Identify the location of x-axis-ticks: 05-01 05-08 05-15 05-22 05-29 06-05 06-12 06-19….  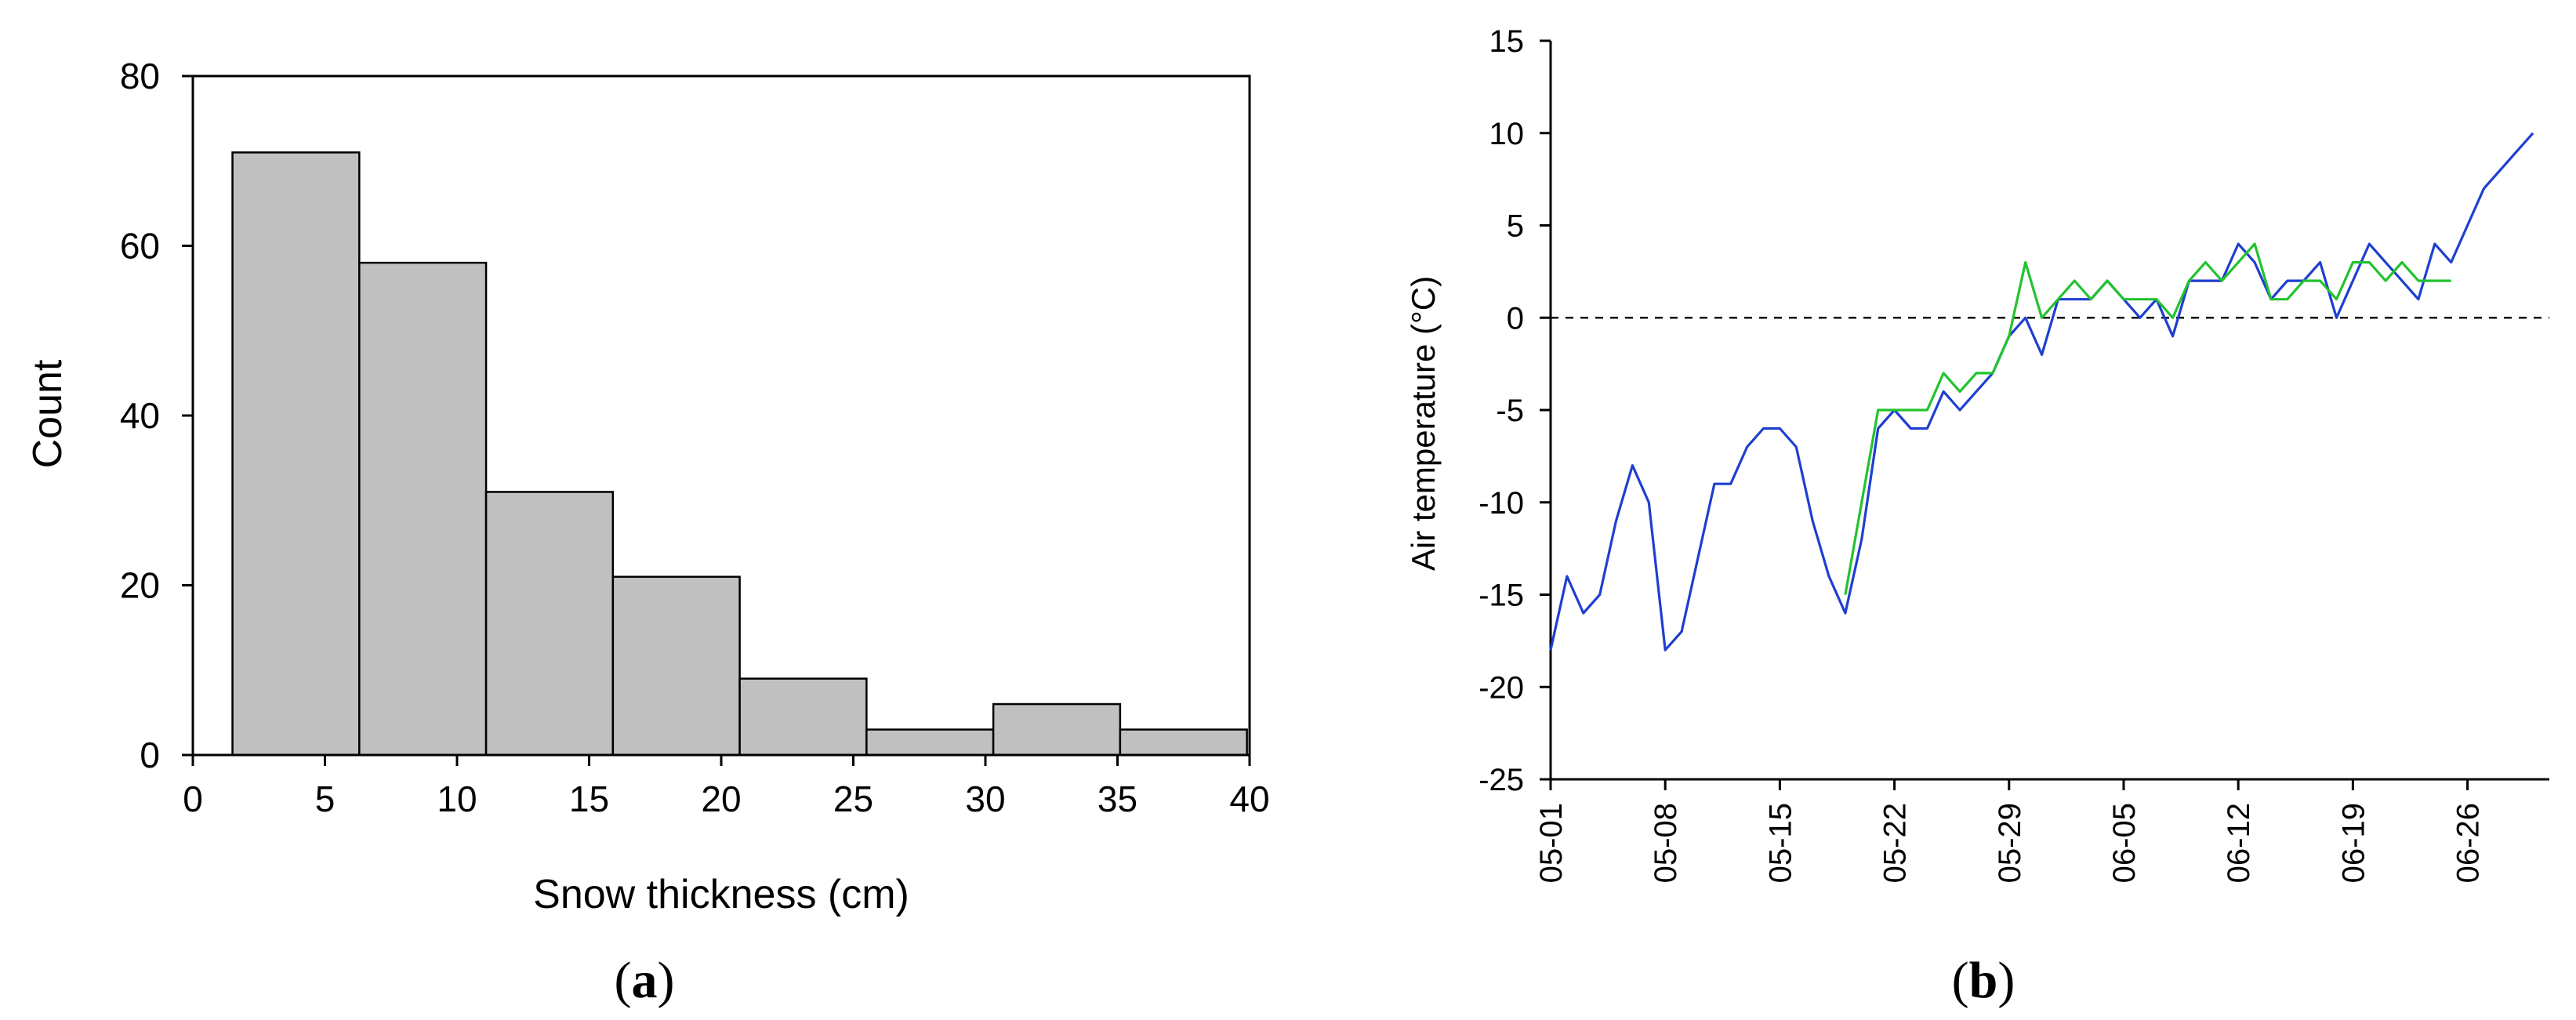
(2010, 831).